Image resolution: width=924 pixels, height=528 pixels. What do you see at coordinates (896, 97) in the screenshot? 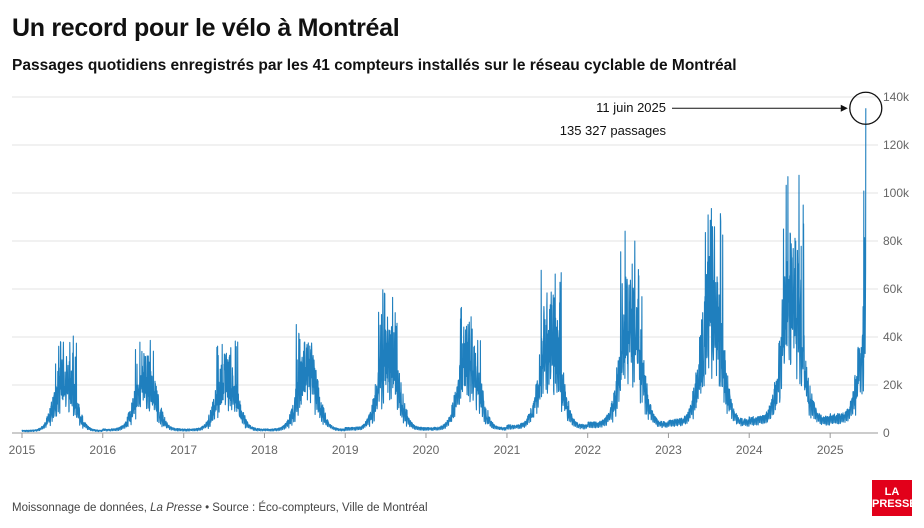
I see `y-tick-label: 140k` at bounding box center [896, 97].